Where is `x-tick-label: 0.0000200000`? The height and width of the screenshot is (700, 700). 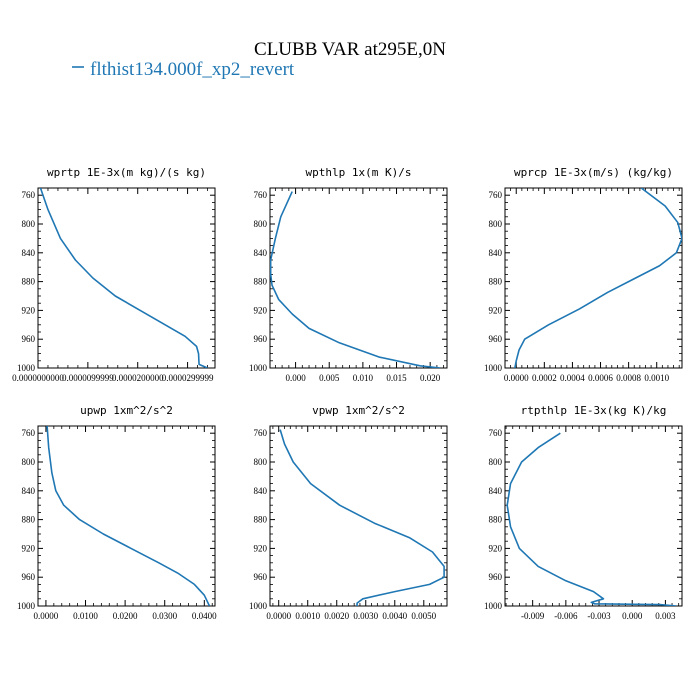 x-tick-label: 0.0000200000 is located at coordinates (138, 378).